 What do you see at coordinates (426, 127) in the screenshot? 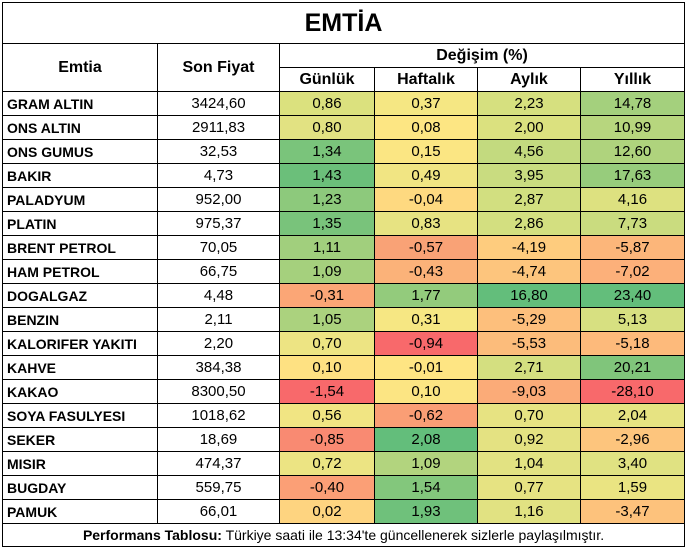
I see `weekly-change-cell: 0,08` at bounding box center [426, 127].